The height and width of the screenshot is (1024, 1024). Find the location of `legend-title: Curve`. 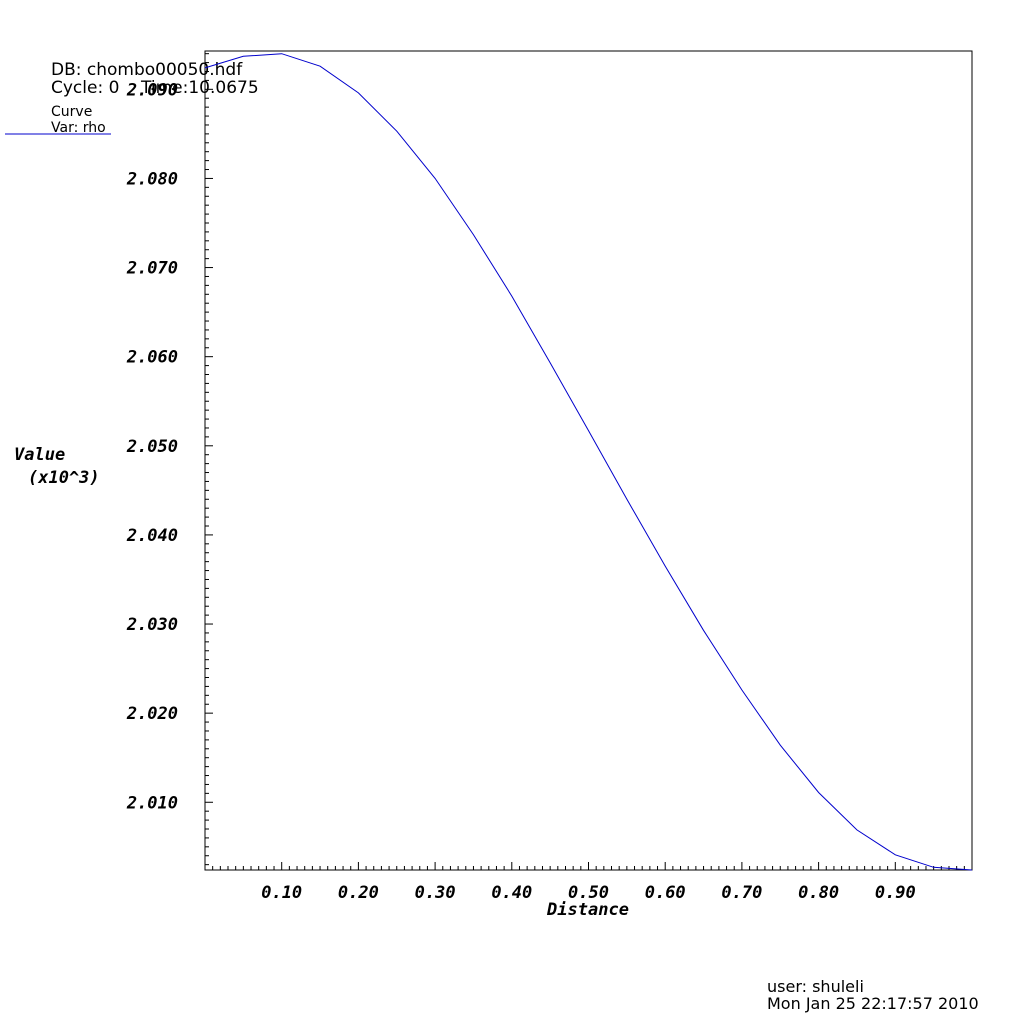

legend-title: Curve is located at coordinates (71, 112).